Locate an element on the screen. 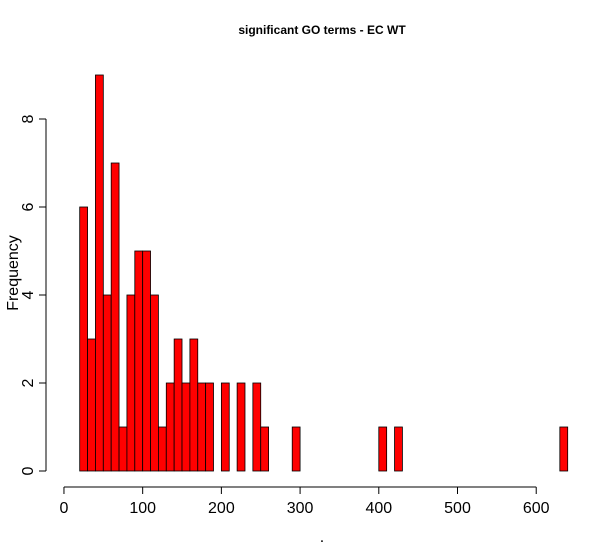 The image size is (608, 547). x-tick-label: 100 is located at coordinates (142, 508).